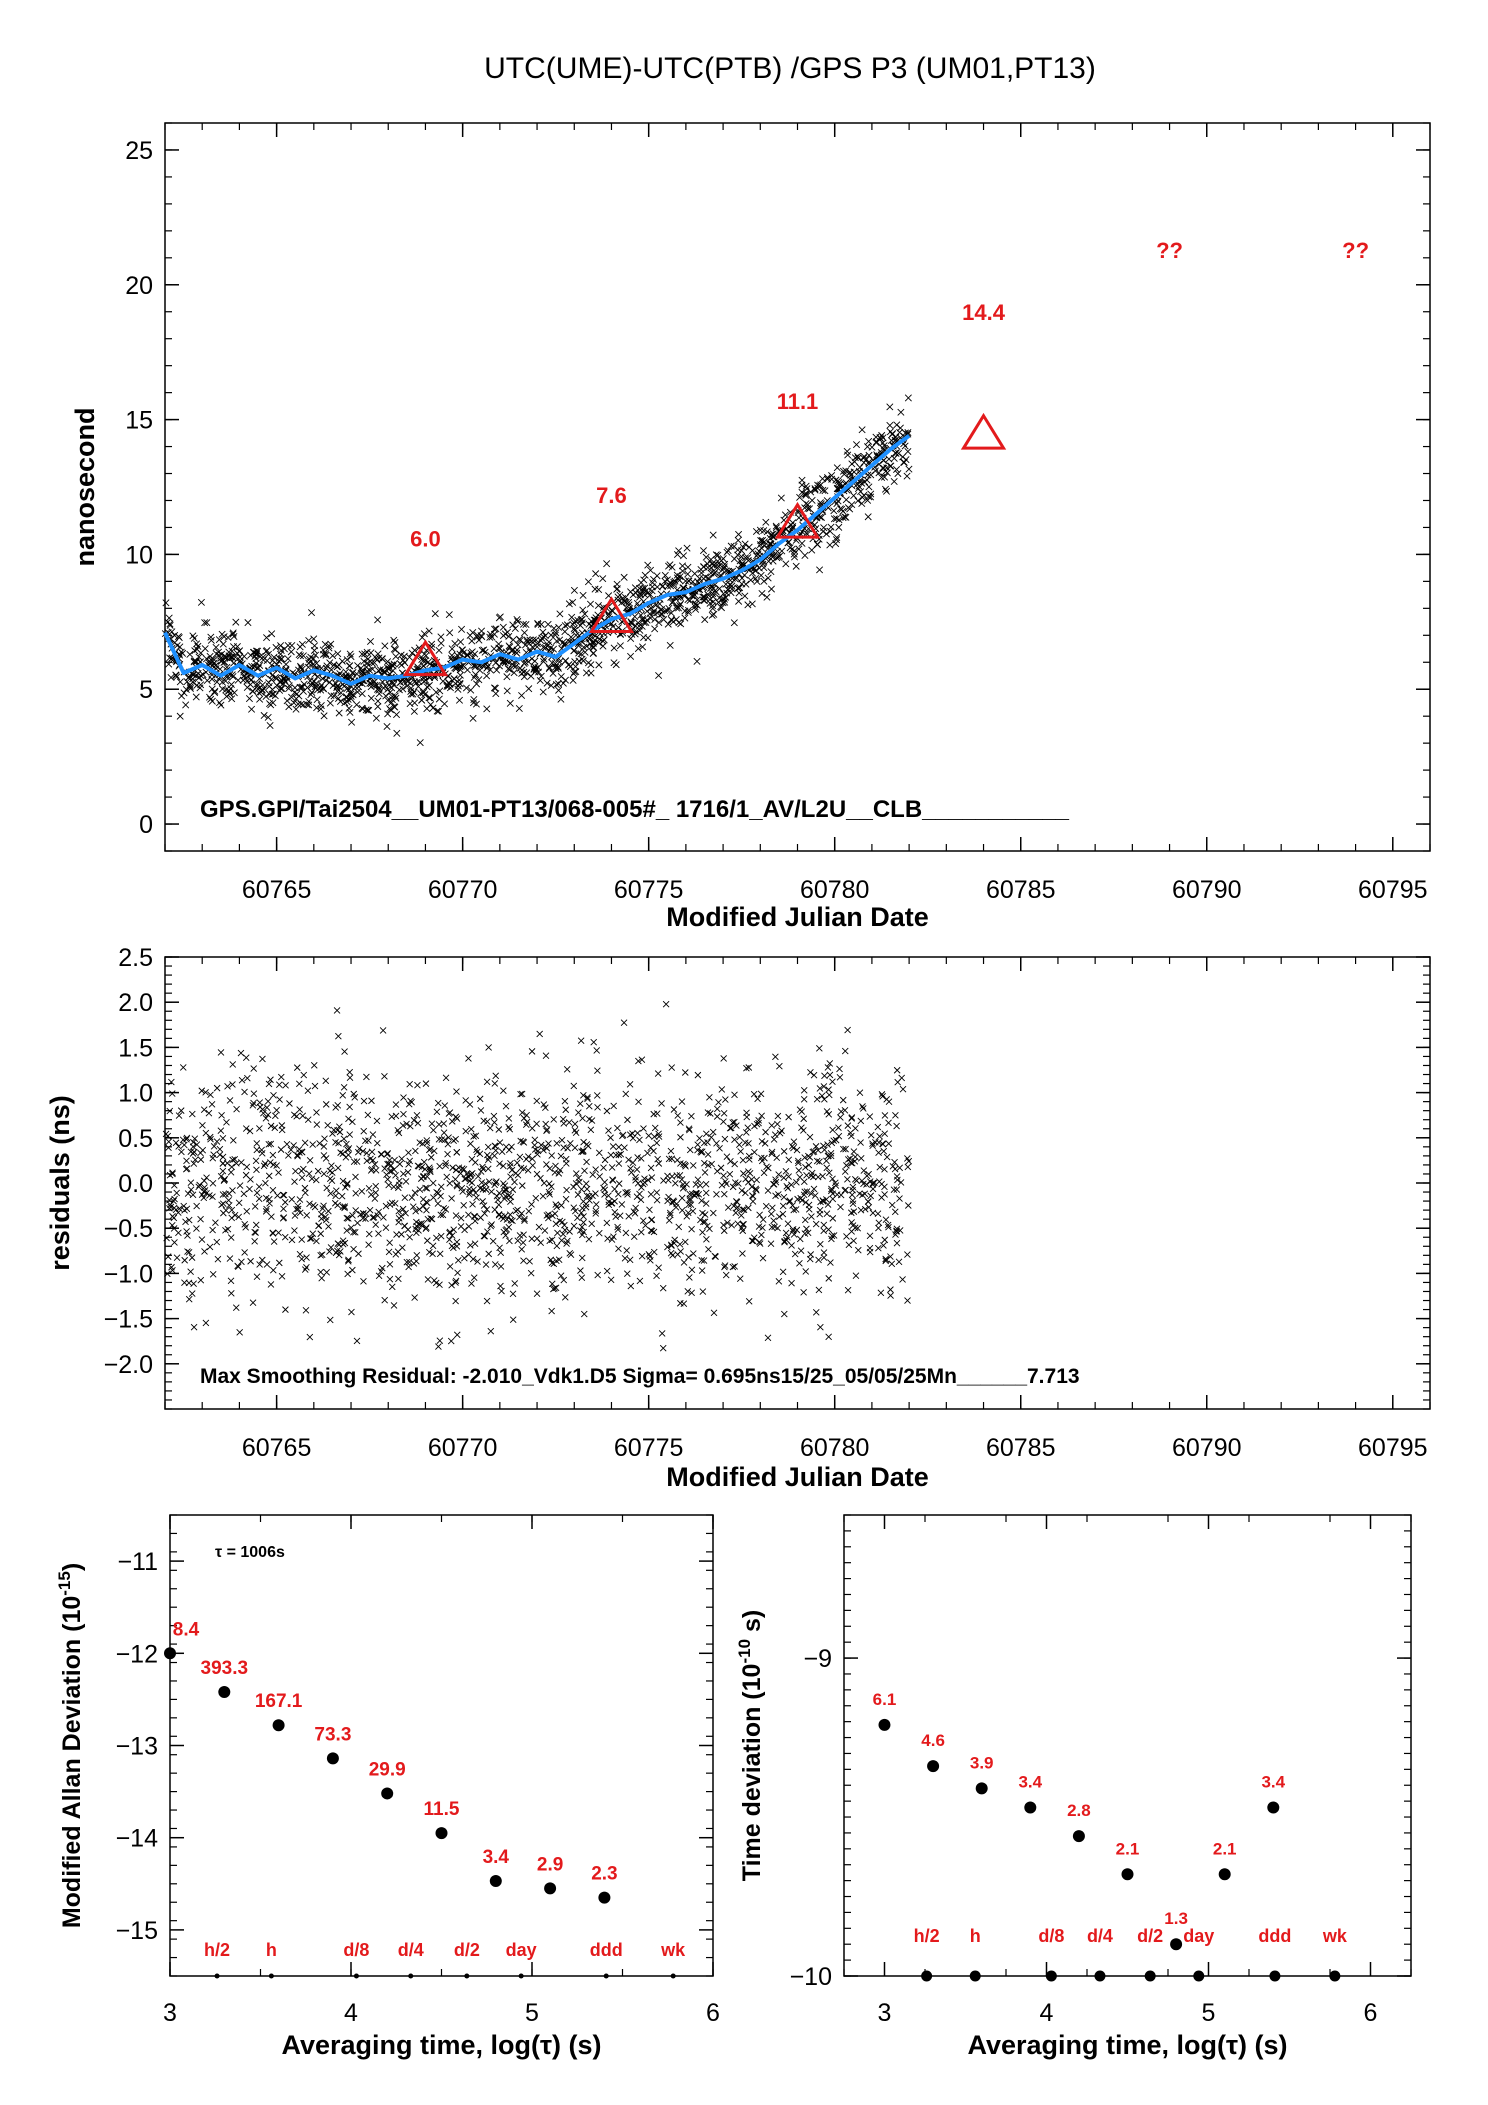  I want to click on deviation-point, so click(933, 1766).